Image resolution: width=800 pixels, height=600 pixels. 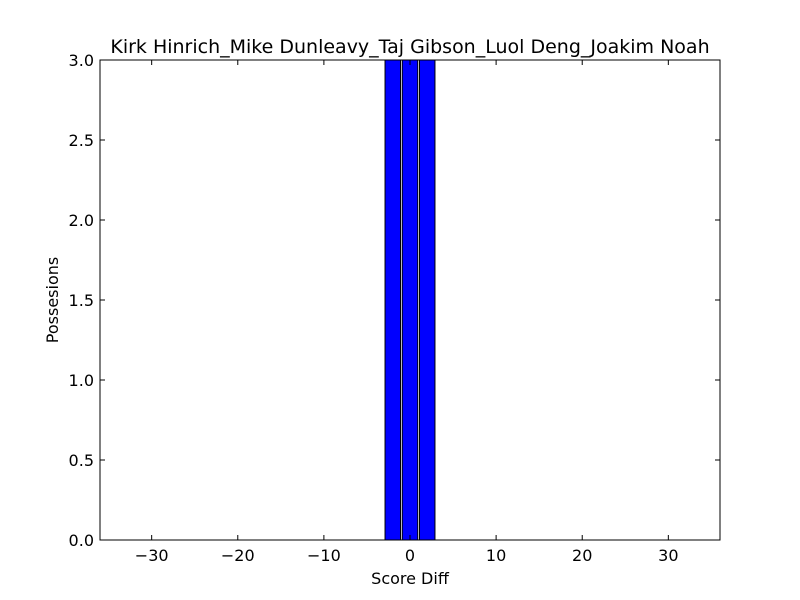 What do you see at coordinates (81, 60) in the screenshot?
I see `y-tick-label: 3.0` at bounding box center [81, 60].